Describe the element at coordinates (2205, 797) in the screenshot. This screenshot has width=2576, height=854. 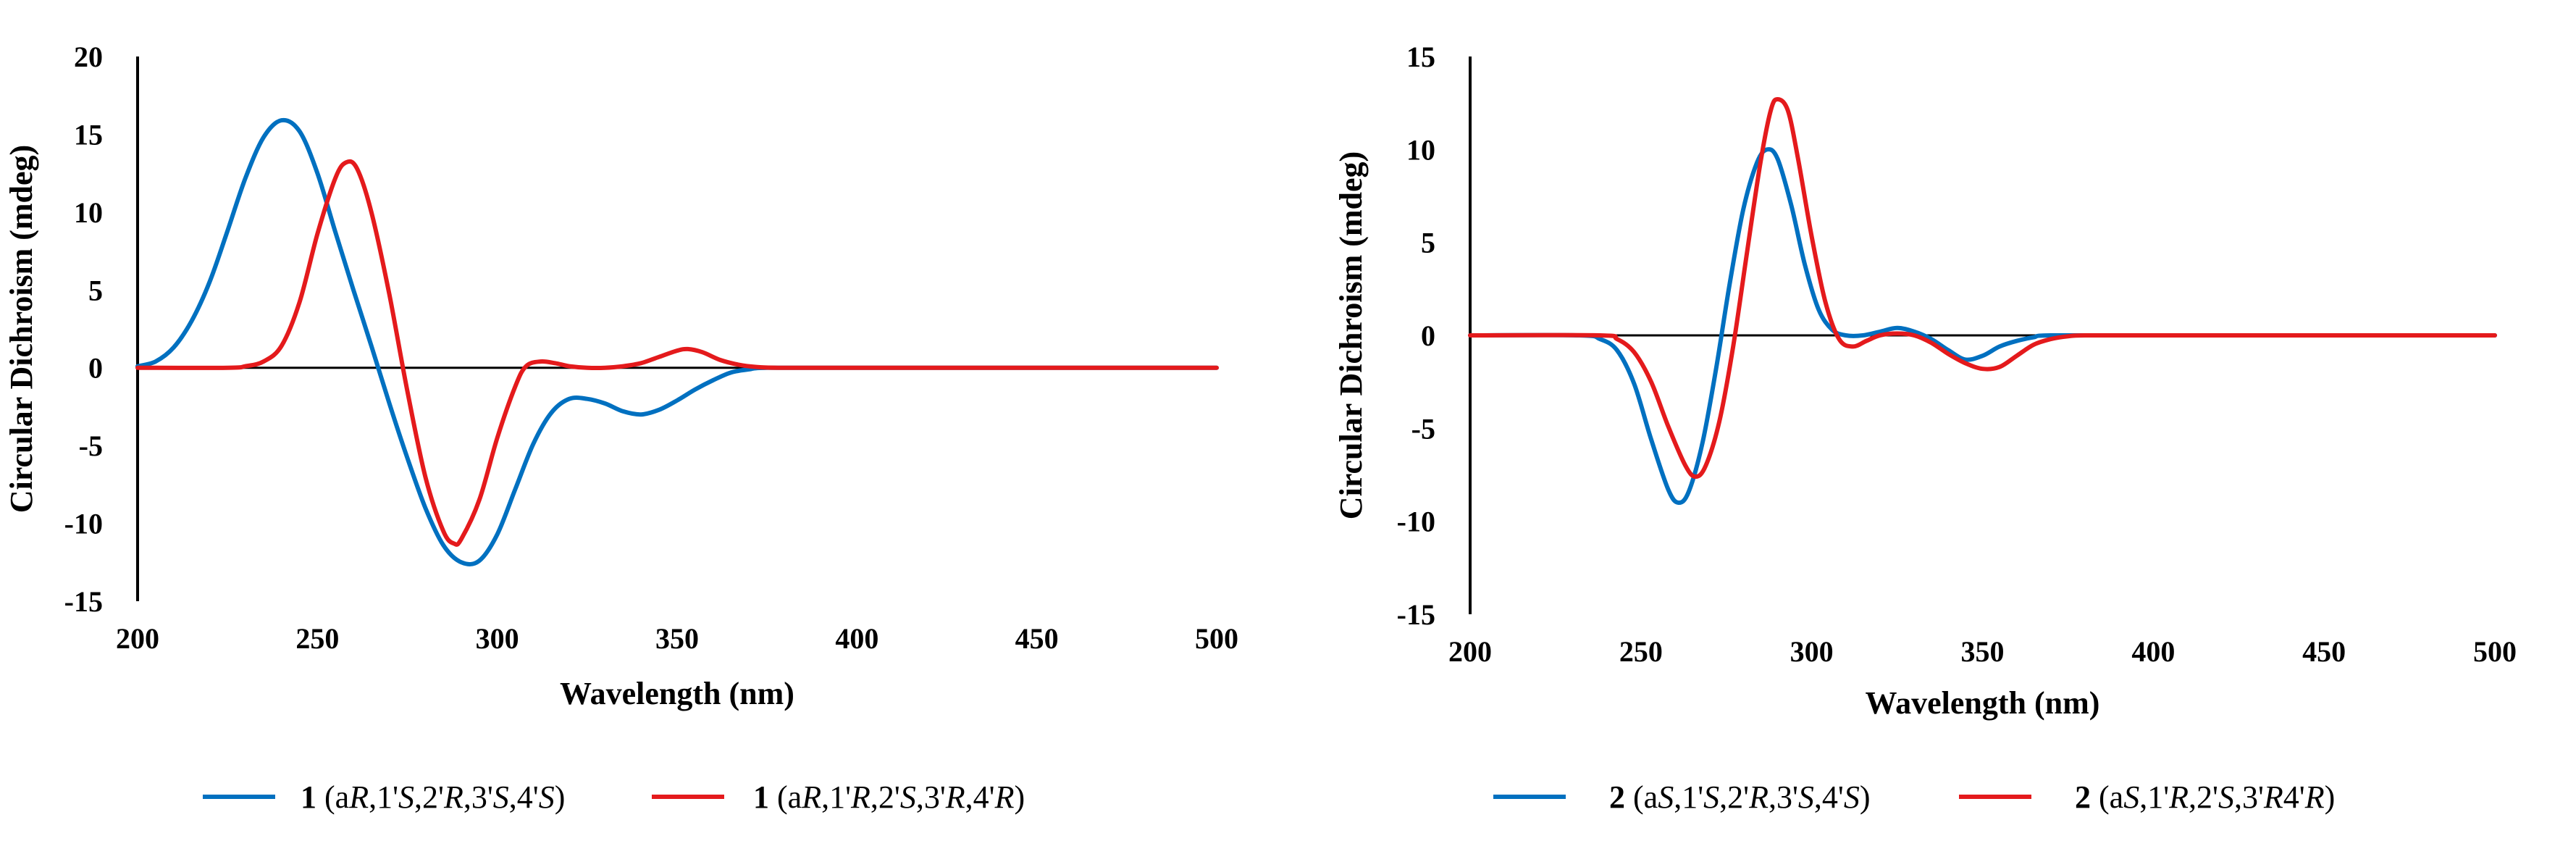
I see `legend-label: 2 (aS,1'R,2'S,3'R4'R)` at that location.